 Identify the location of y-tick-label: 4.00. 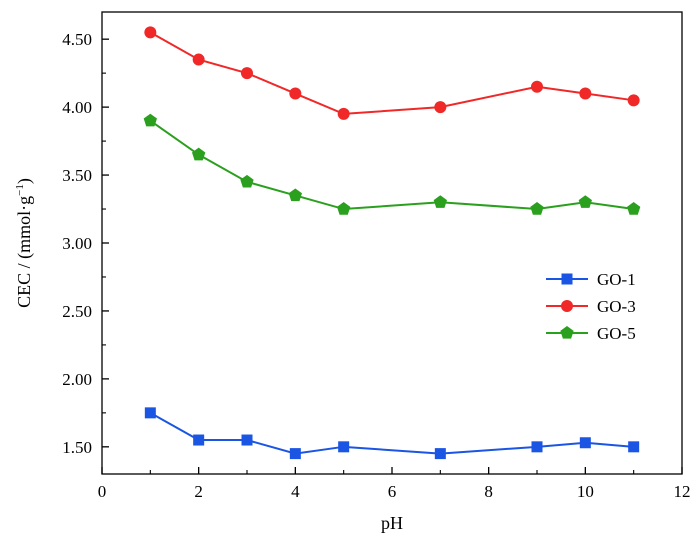
(77, 107).